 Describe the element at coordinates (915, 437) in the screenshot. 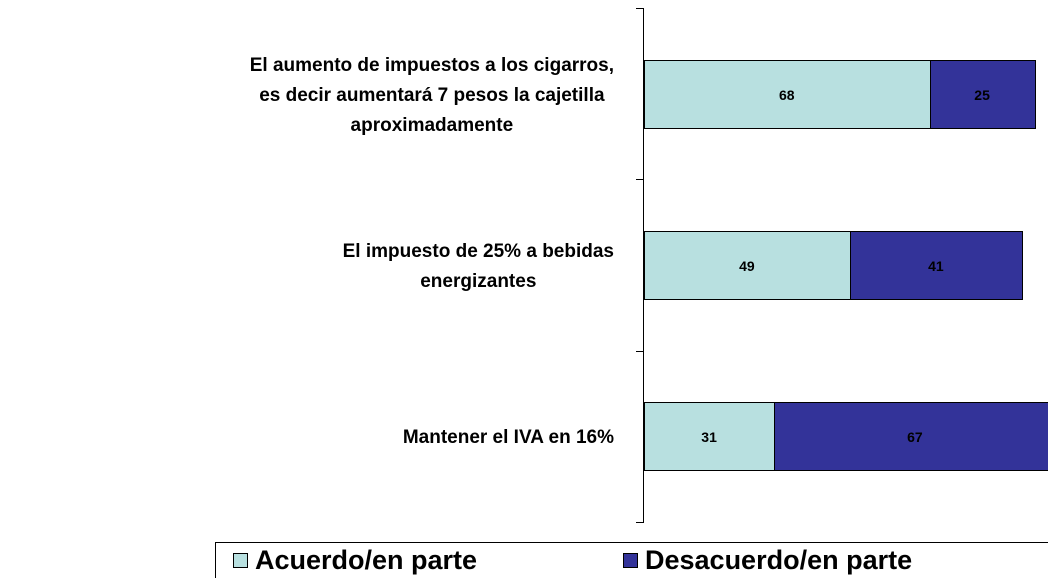

I see `value-label: 67` at that location.